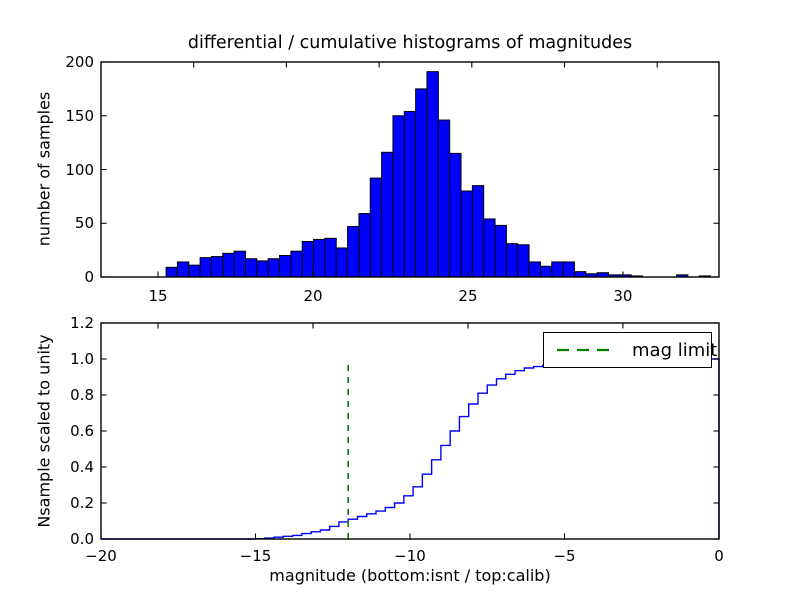 Image resolution: width=800 pixels, height=600 pixels. Describe the element at coordinates (468, 296) in the screenshot. I see `top-chart-xtick-label: 25` at that location.